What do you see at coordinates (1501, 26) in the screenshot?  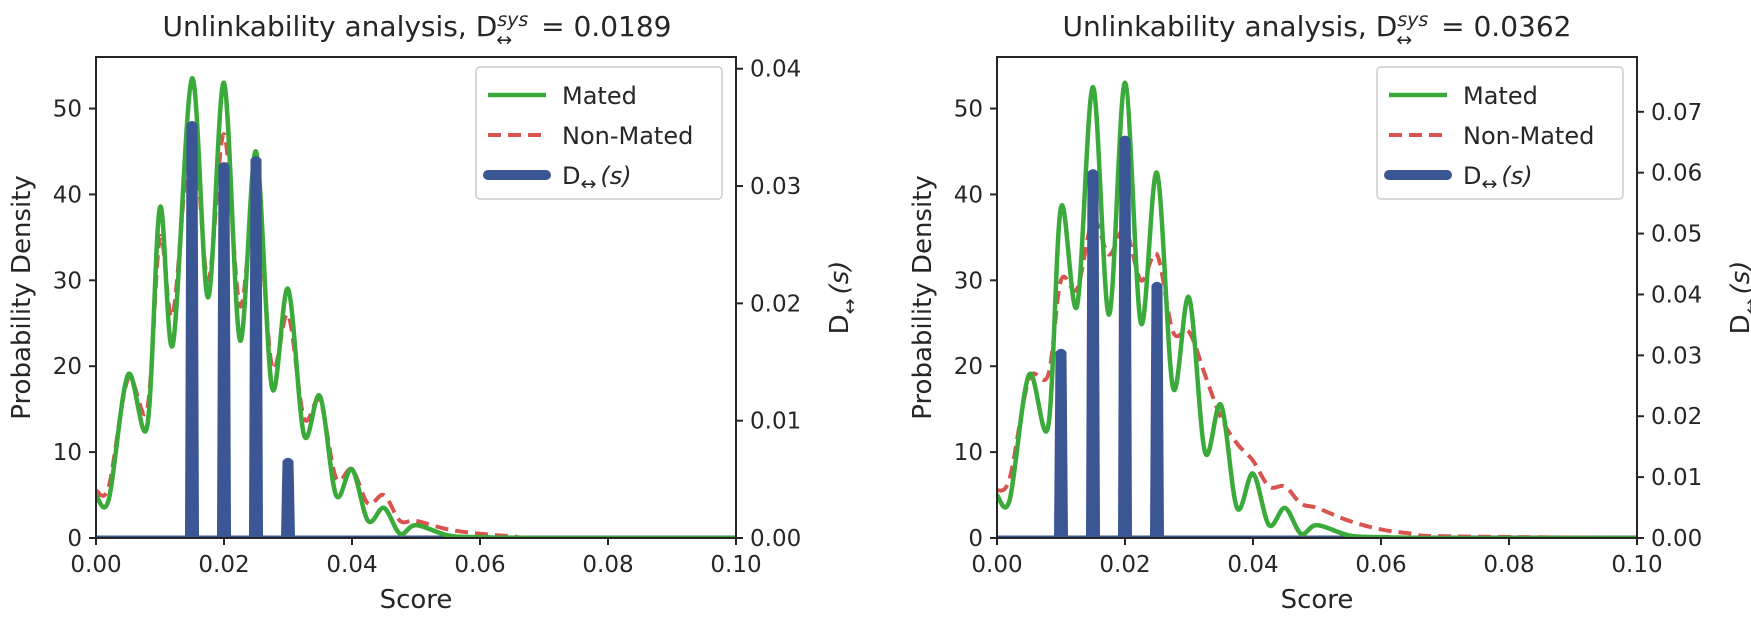 I see `title-value: = 0.0362` at bounding box center [1501, 26].